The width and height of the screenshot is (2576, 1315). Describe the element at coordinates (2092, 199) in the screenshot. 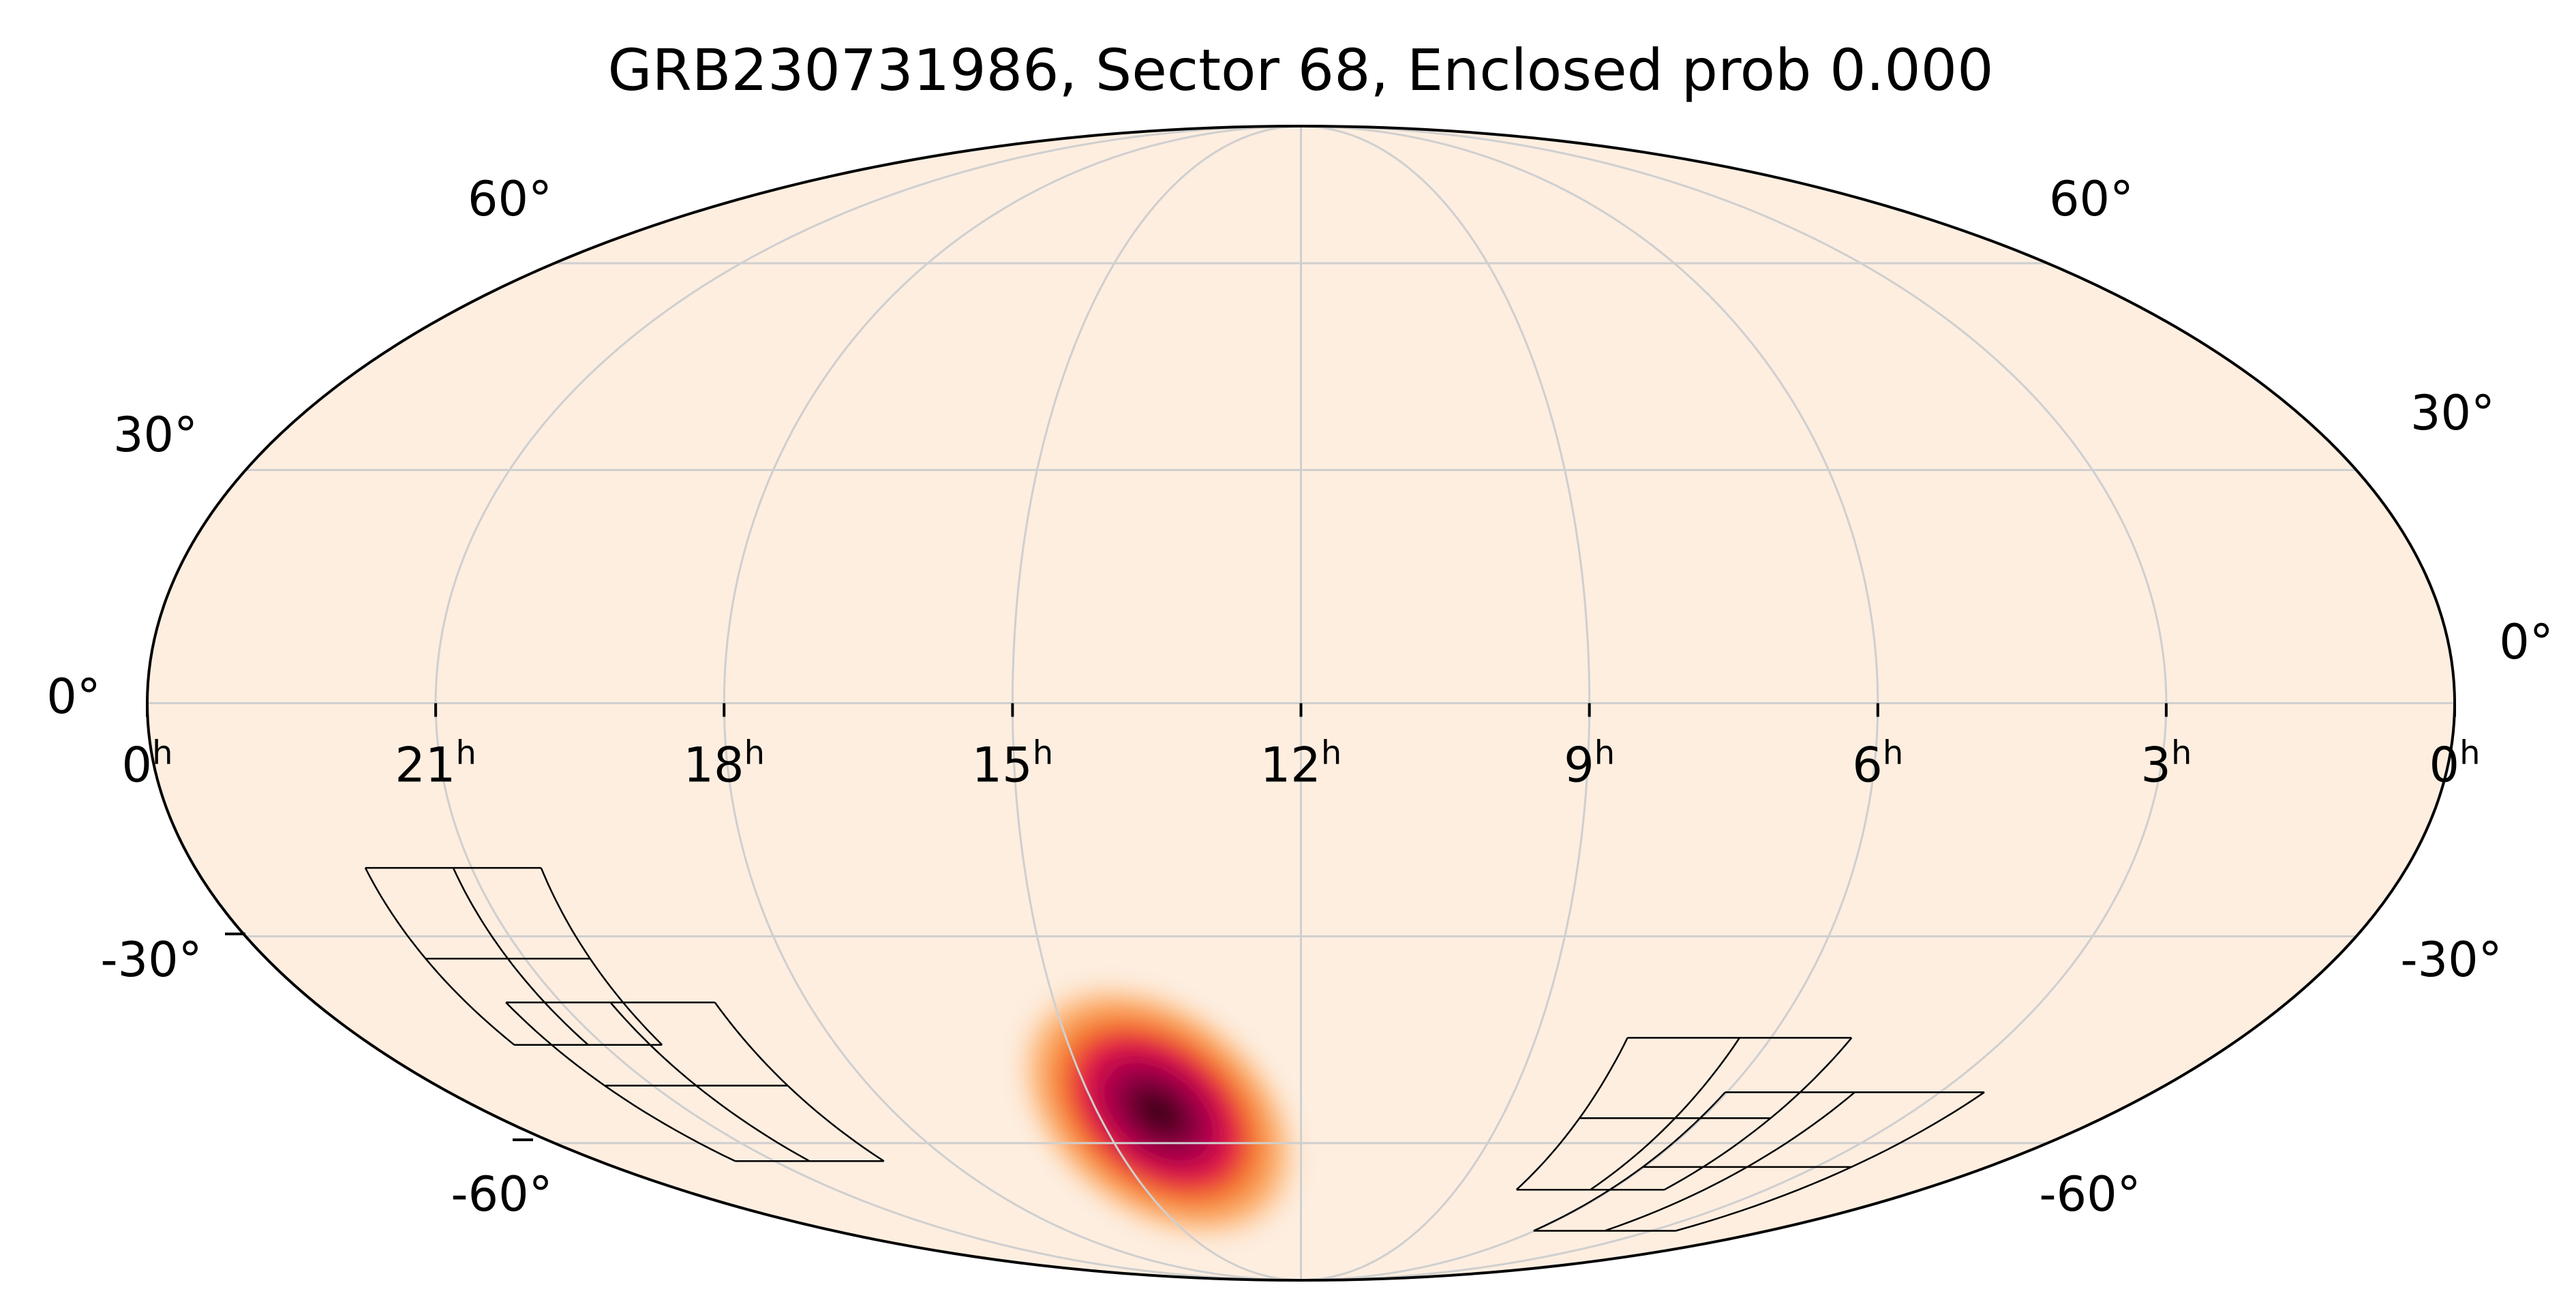

I see `dec-tick-label-right: 60°` at that location.